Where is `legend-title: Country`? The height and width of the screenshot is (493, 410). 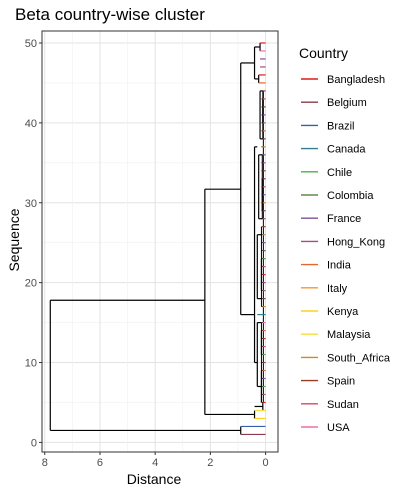
legend-title: Country is located at coordinates (323, 53).